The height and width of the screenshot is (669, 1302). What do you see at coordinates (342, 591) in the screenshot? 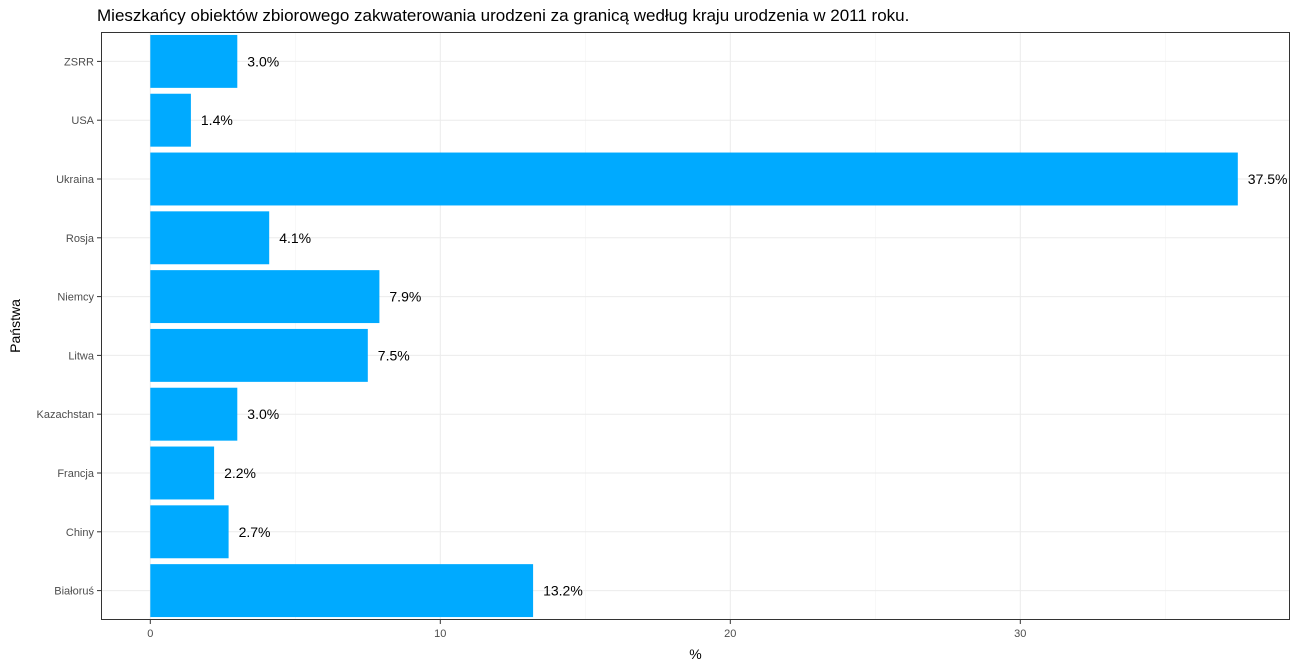
I see `bar-białoruś` at bounding box center [342, 591].